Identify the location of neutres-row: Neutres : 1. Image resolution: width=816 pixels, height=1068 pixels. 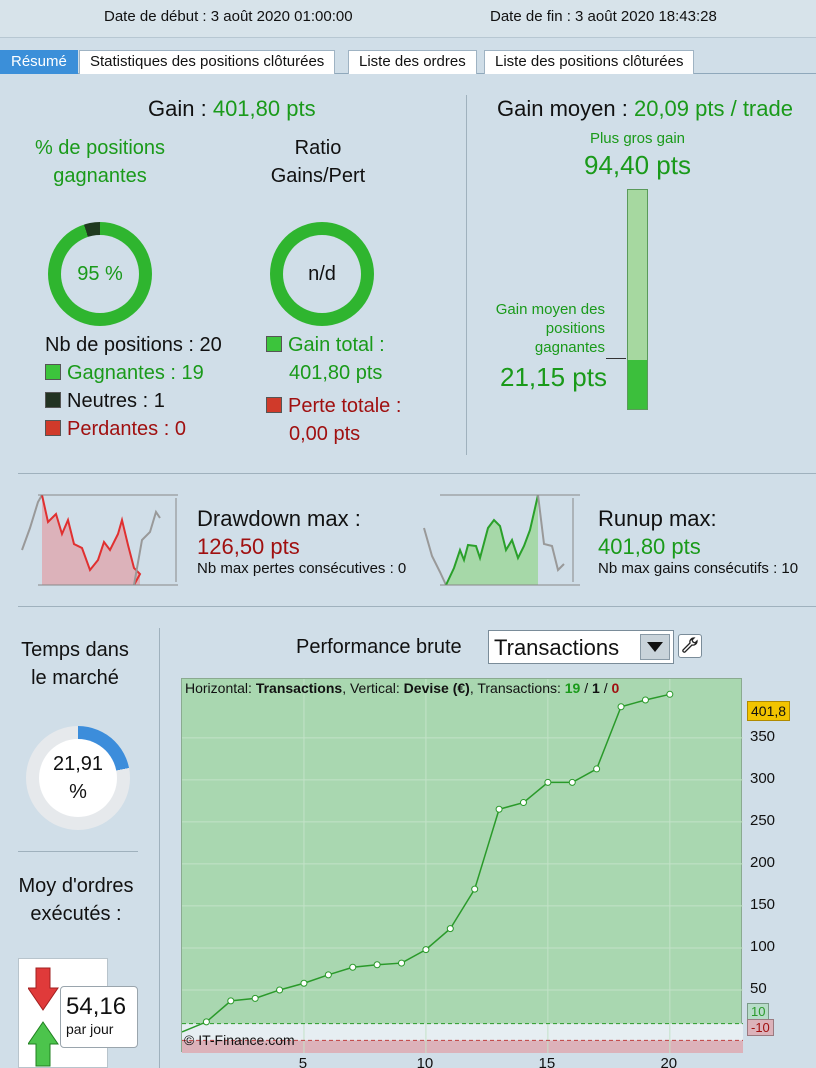
(105, 401).